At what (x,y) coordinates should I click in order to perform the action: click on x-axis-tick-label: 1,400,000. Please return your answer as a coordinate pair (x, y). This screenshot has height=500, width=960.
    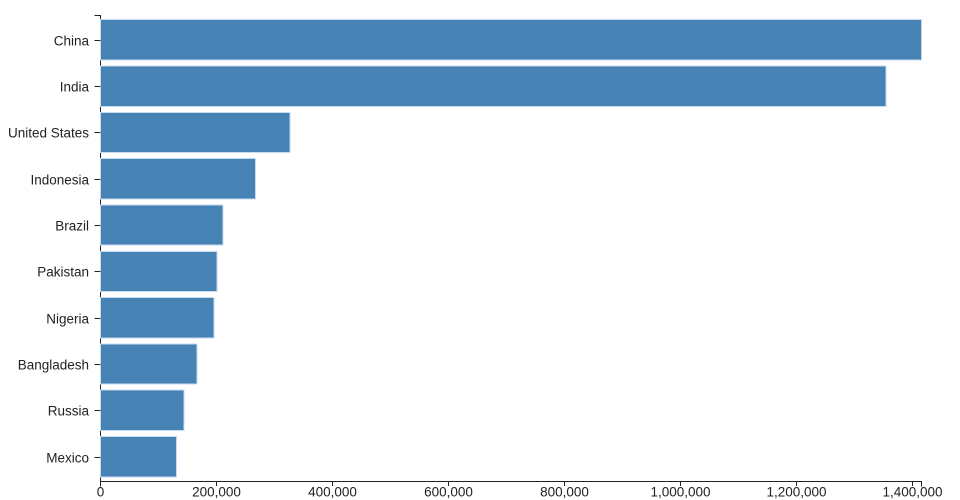
    Looking at the image, I should click on (912, 492).